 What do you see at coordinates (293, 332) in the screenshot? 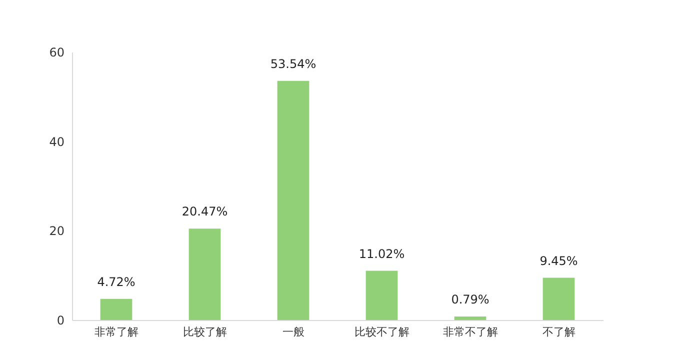
I see `x-tick-label: 一般` at bounding box center [293, 332].